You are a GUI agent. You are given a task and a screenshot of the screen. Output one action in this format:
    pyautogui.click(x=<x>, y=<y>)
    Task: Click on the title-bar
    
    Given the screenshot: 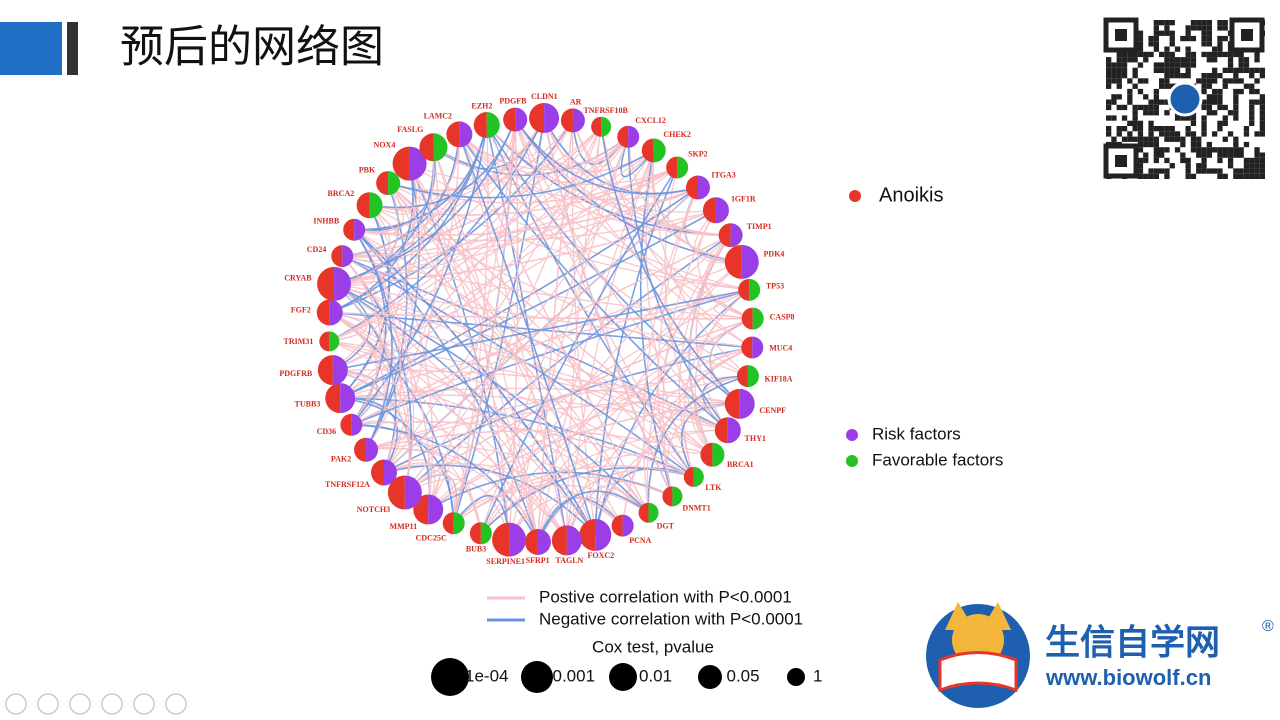 What is the action you would take?
    pyautogui.click(x=72, y=48)
    